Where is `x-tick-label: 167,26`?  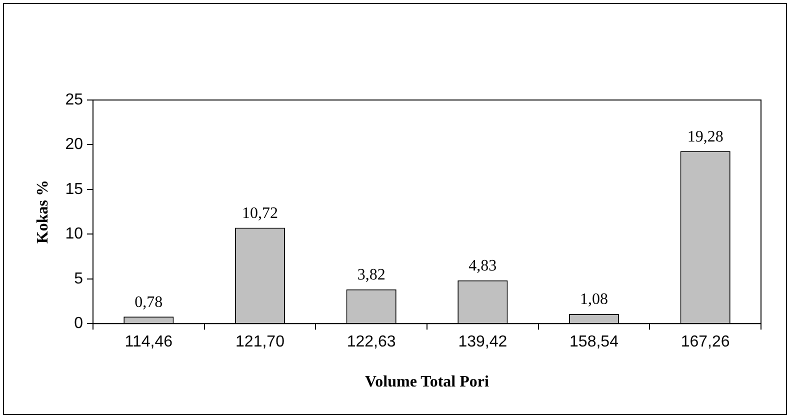
x-tick-label: 167,26 is located at coordinates (705, 342).